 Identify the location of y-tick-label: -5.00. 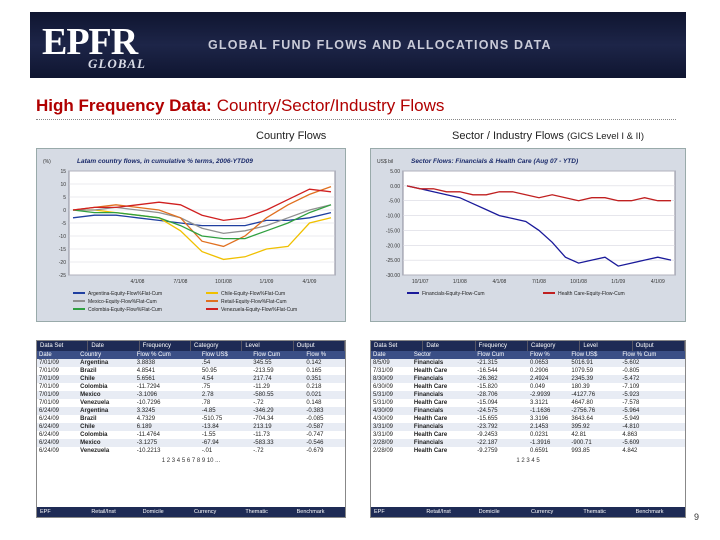
(395, 202).